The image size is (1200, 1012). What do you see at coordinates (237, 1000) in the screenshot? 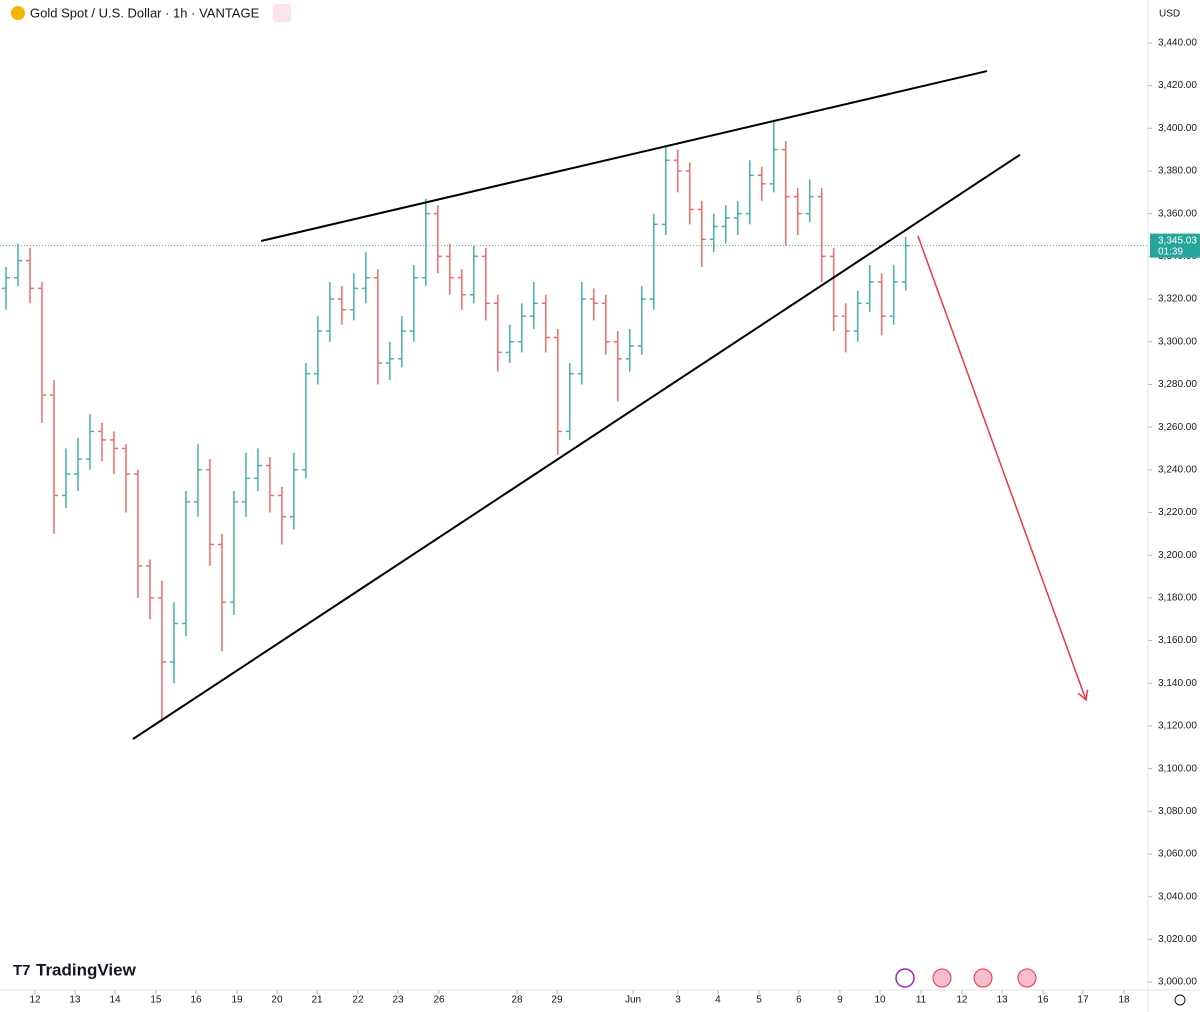
I see `x-tick-label: 19` at bounding box center [237, 1000].